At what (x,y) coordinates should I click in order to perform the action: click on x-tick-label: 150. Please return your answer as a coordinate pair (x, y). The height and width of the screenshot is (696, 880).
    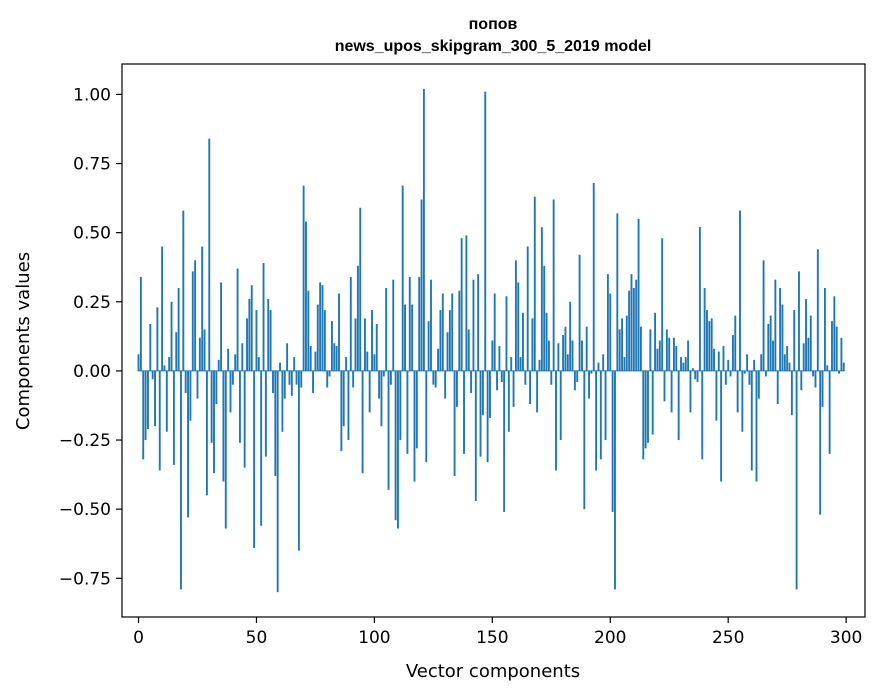
    Looking at the image, I should click on (492, 638).